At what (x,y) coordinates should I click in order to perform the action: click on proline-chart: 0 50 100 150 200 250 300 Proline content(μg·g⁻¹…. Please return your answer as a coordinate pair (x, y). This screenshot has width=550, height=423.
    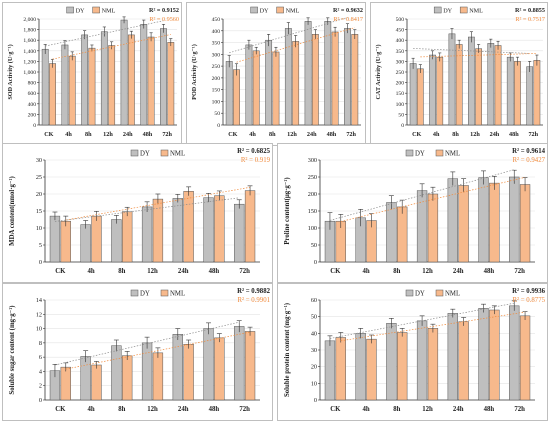
    Looking at the image, I should click on (415, 211).